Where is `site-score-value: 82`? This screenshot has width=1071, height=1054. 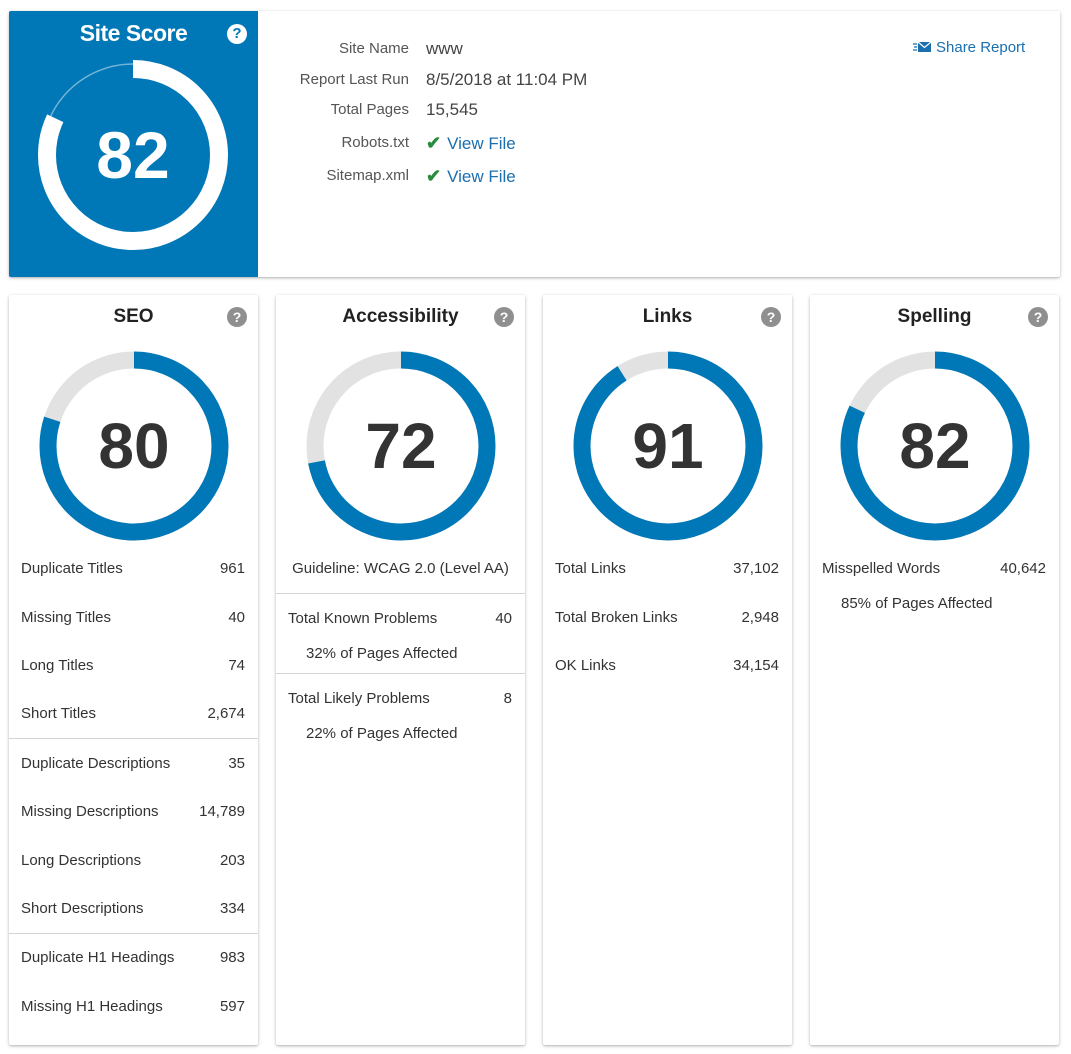 site-score-value: 82 is located at coordinates (133, 155).